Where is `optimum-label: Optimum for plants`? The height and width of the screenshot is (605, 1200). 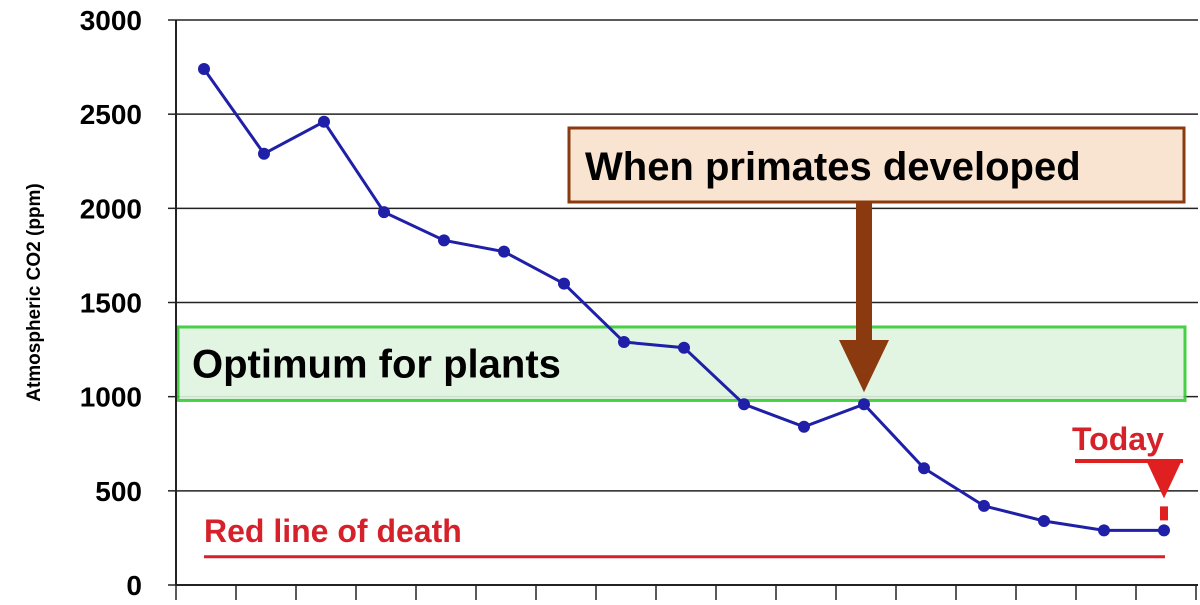 optimum-label: Optimum for plants is located at coordinates (376, 365).